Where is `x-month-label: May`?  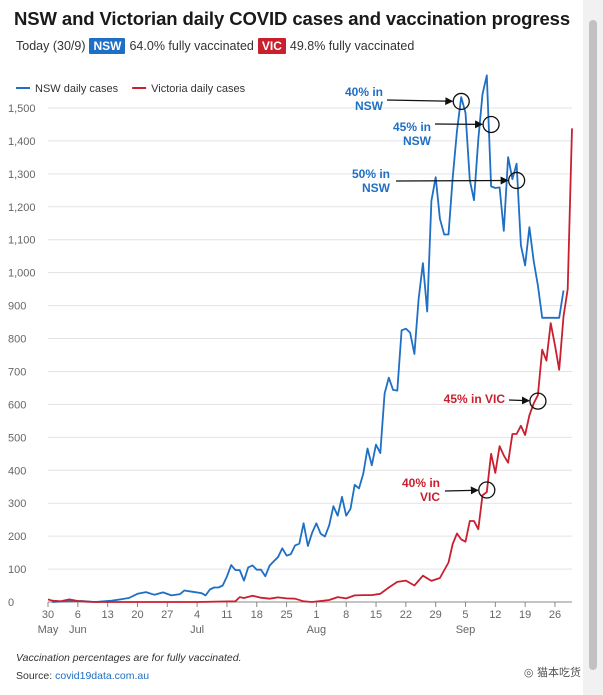 x-month-label: May is located at coordinates (48, 630).